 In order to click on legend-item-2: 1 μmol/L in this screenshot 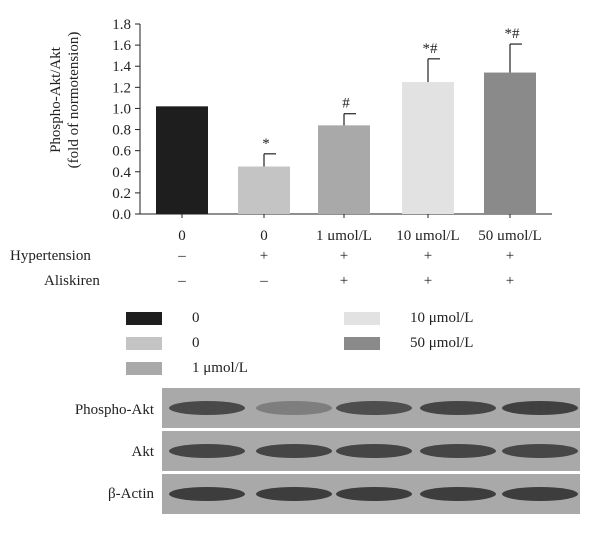, I will do `click(187, 368)`.